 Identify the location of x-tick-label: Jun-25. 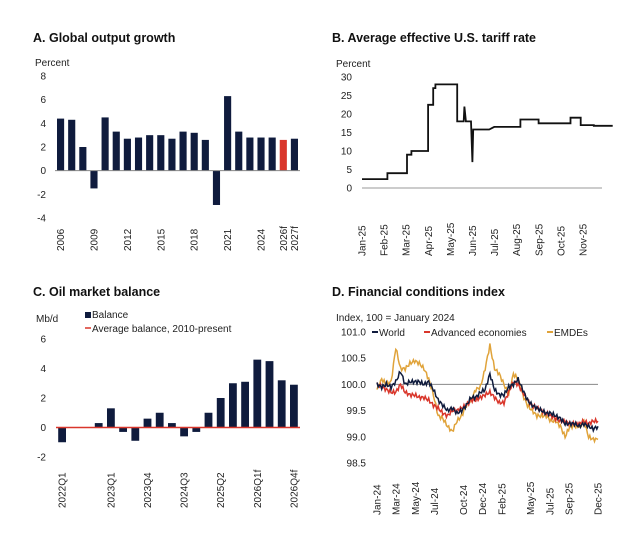
(473, 240).